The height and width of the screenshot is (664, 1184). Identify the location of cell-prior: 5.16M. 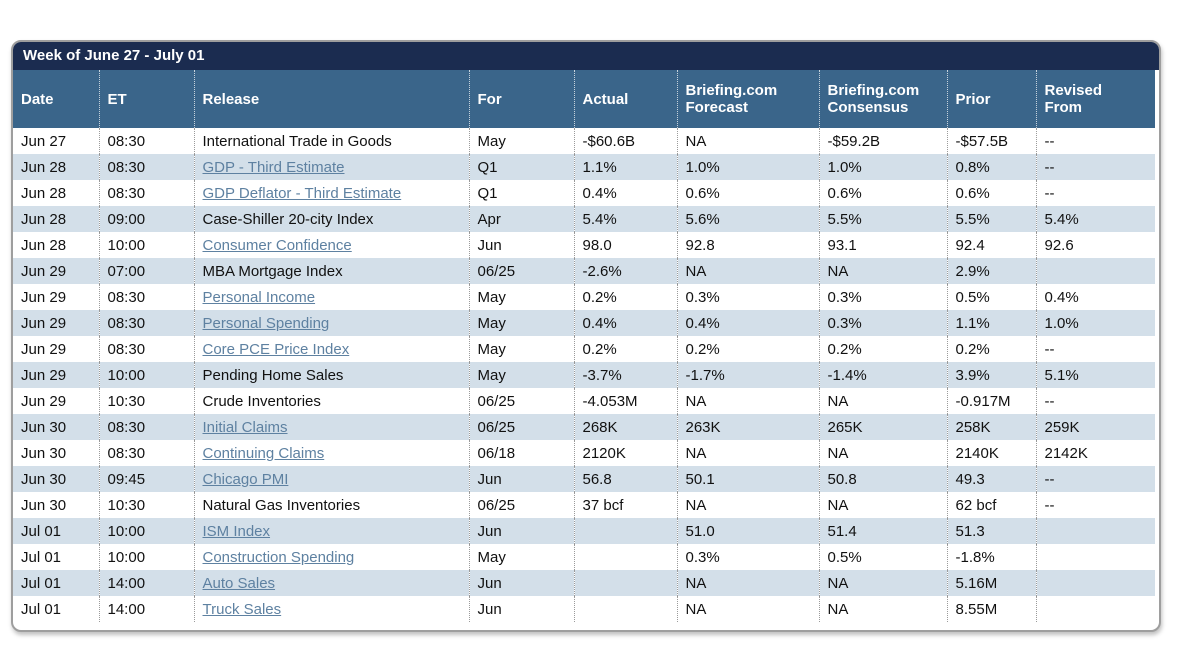
(992, 583).